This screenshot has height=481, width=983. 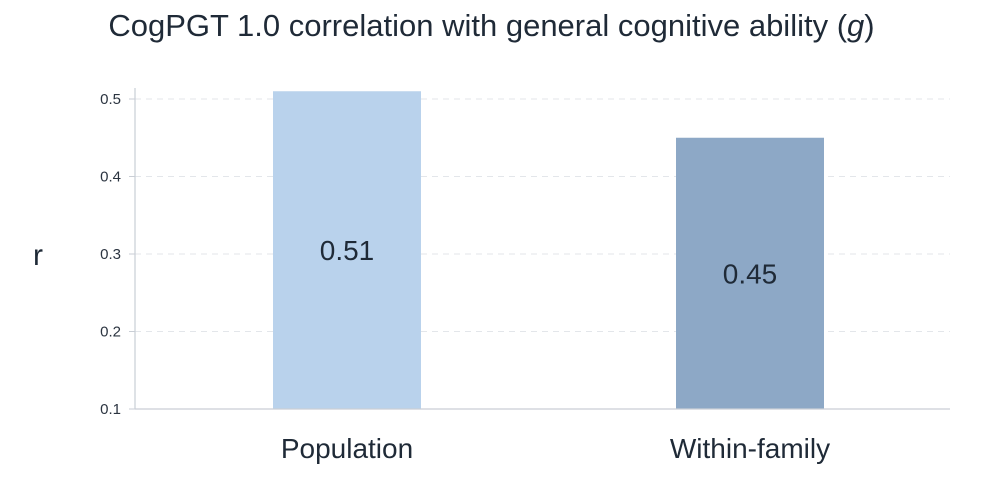 What do you see at coordinates (110, 409) in the screenshot?
I see `y-tick-label: 0.1` at bounding box center [110, 409].